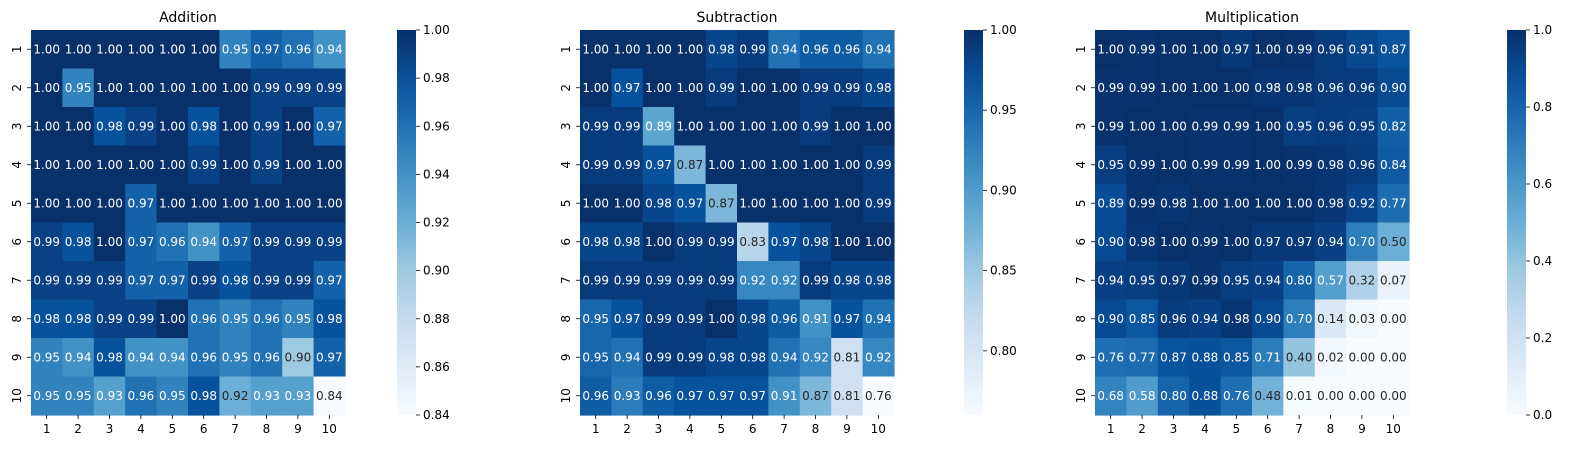 This screenshot has height=449, width=1576. Describe the element at coordinates (329, 429) in the screenshot. I see `x-tick-label: 10` at that location.